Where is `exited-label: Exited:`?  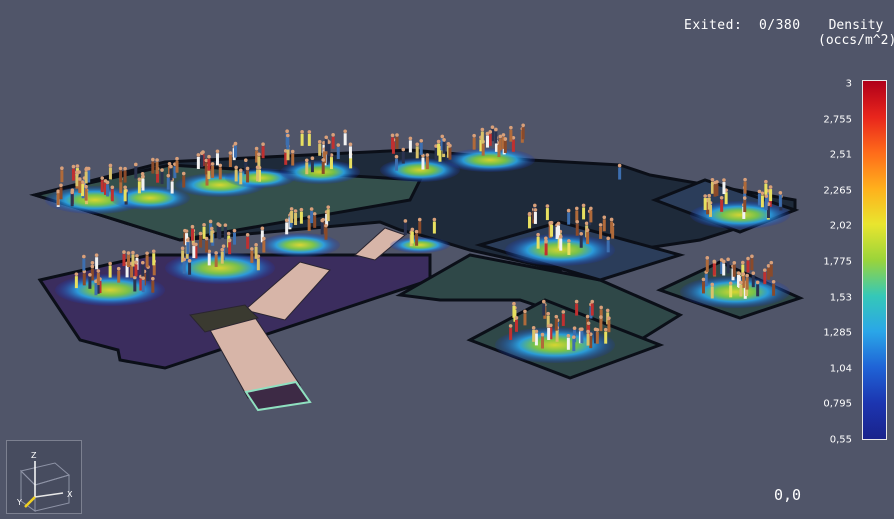
exited-label: Exited: is located at coordinates (713, 25).